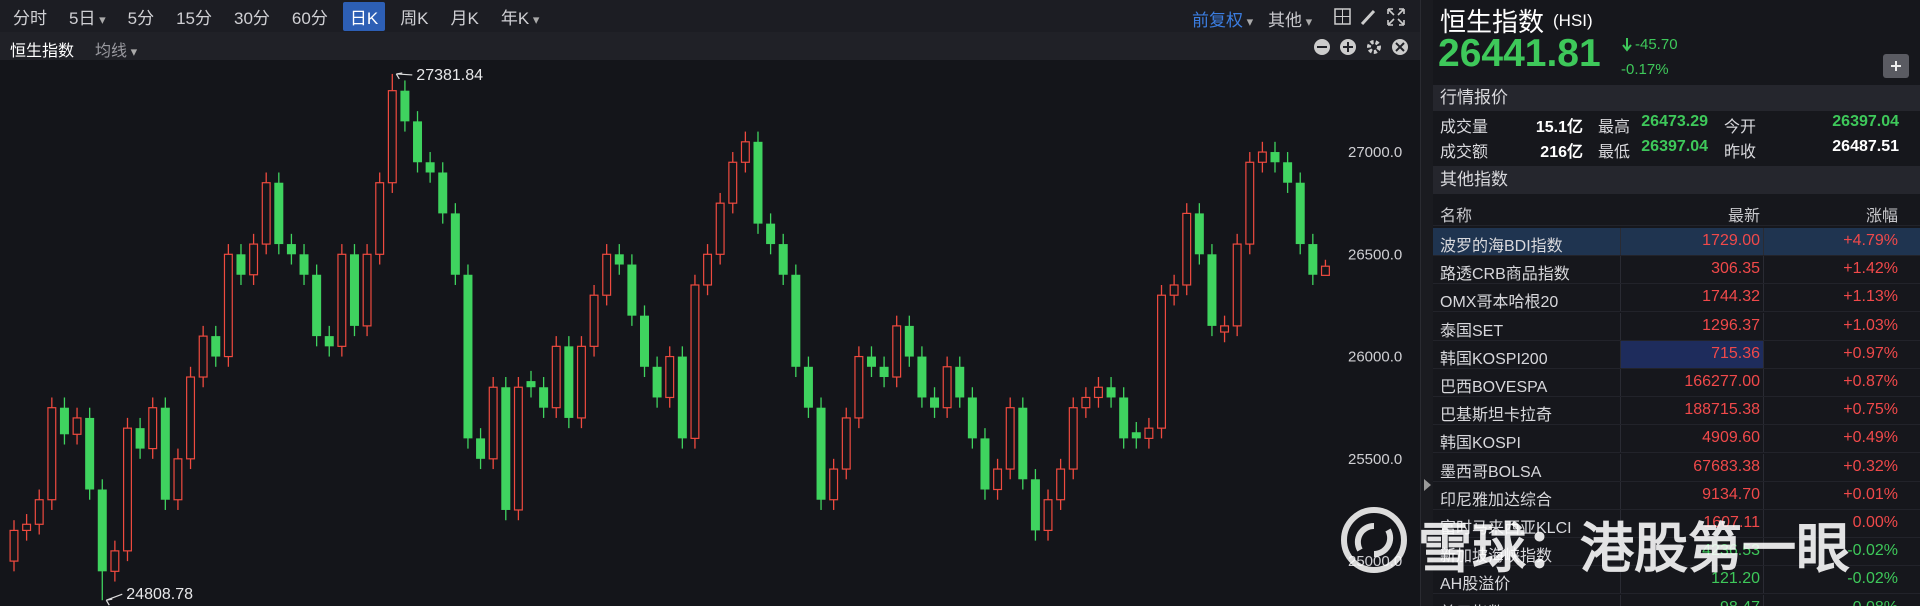  Describe the element at coordinates (1896, 66) in the screenshot. I see `add-button` at that location.